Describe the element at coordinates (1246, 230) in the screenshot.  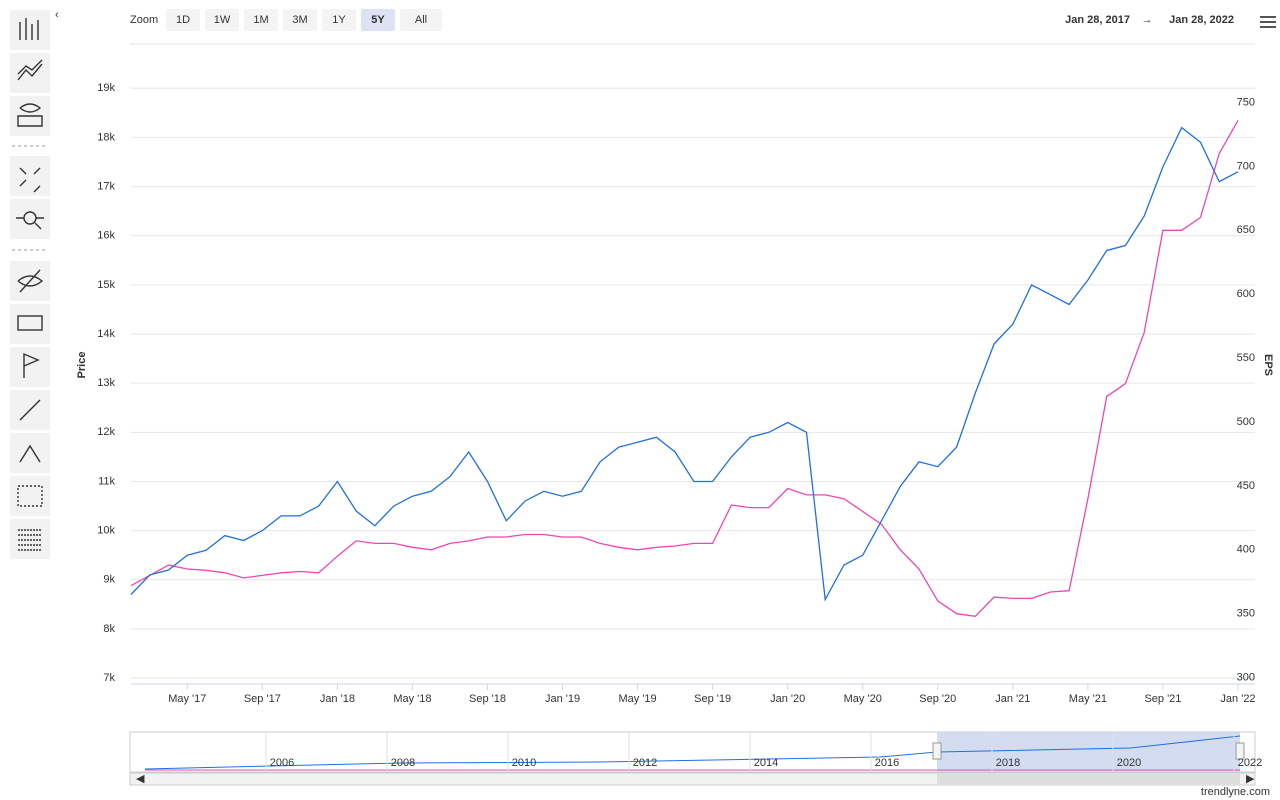
I see `y2-tick-label: 650` at that location.